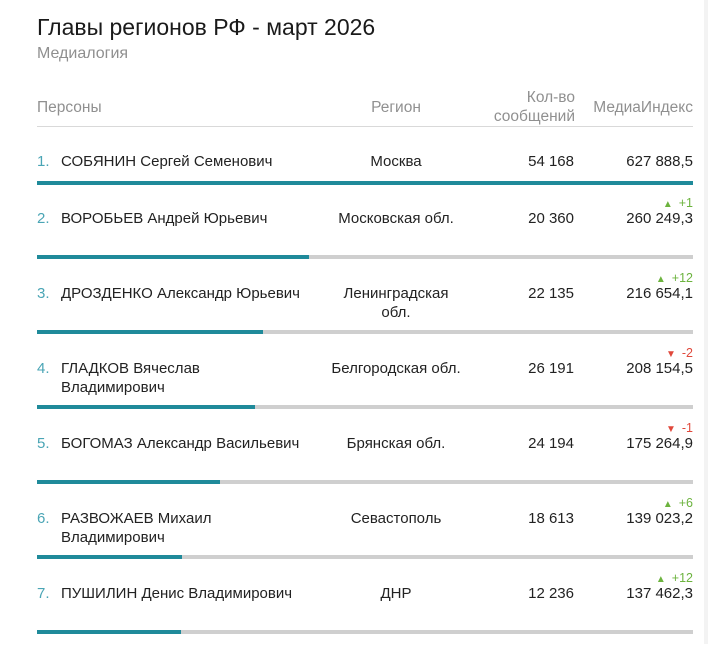  What do you see at coordinates (659, 443) in the screenshot?
I see `media-index: 175 264,9` at bounding box center [659, 443].